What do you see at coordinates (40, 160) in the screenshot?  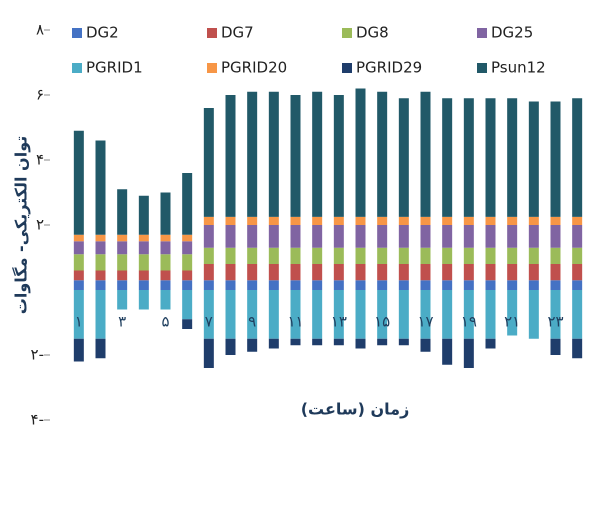 I see `y-tick-label: ۴` at bounding box center [40, 160].